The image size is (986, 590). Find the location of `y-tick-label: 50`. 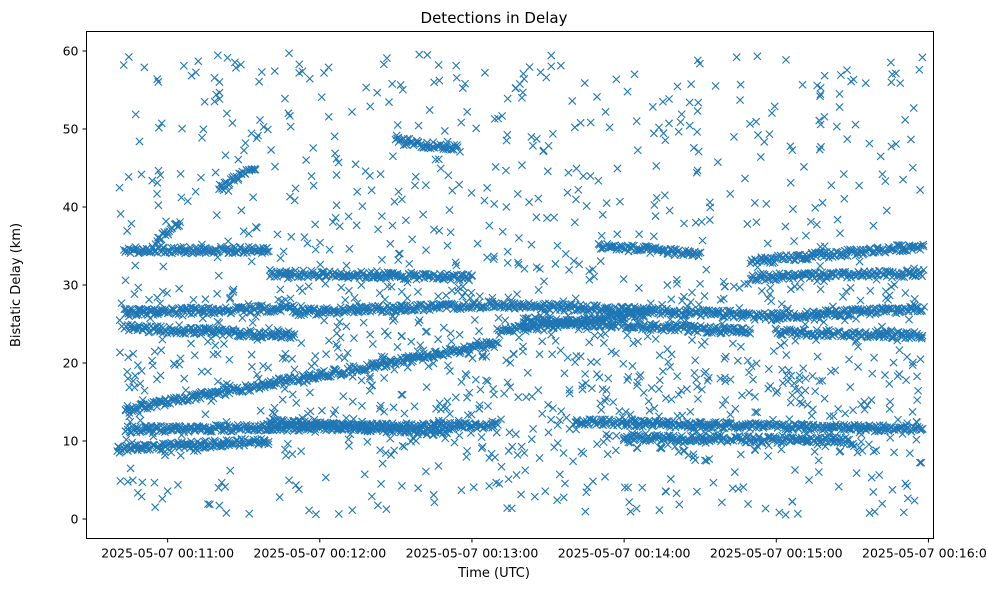

y-tick-label: 50 is located at coordinates (71, 129).